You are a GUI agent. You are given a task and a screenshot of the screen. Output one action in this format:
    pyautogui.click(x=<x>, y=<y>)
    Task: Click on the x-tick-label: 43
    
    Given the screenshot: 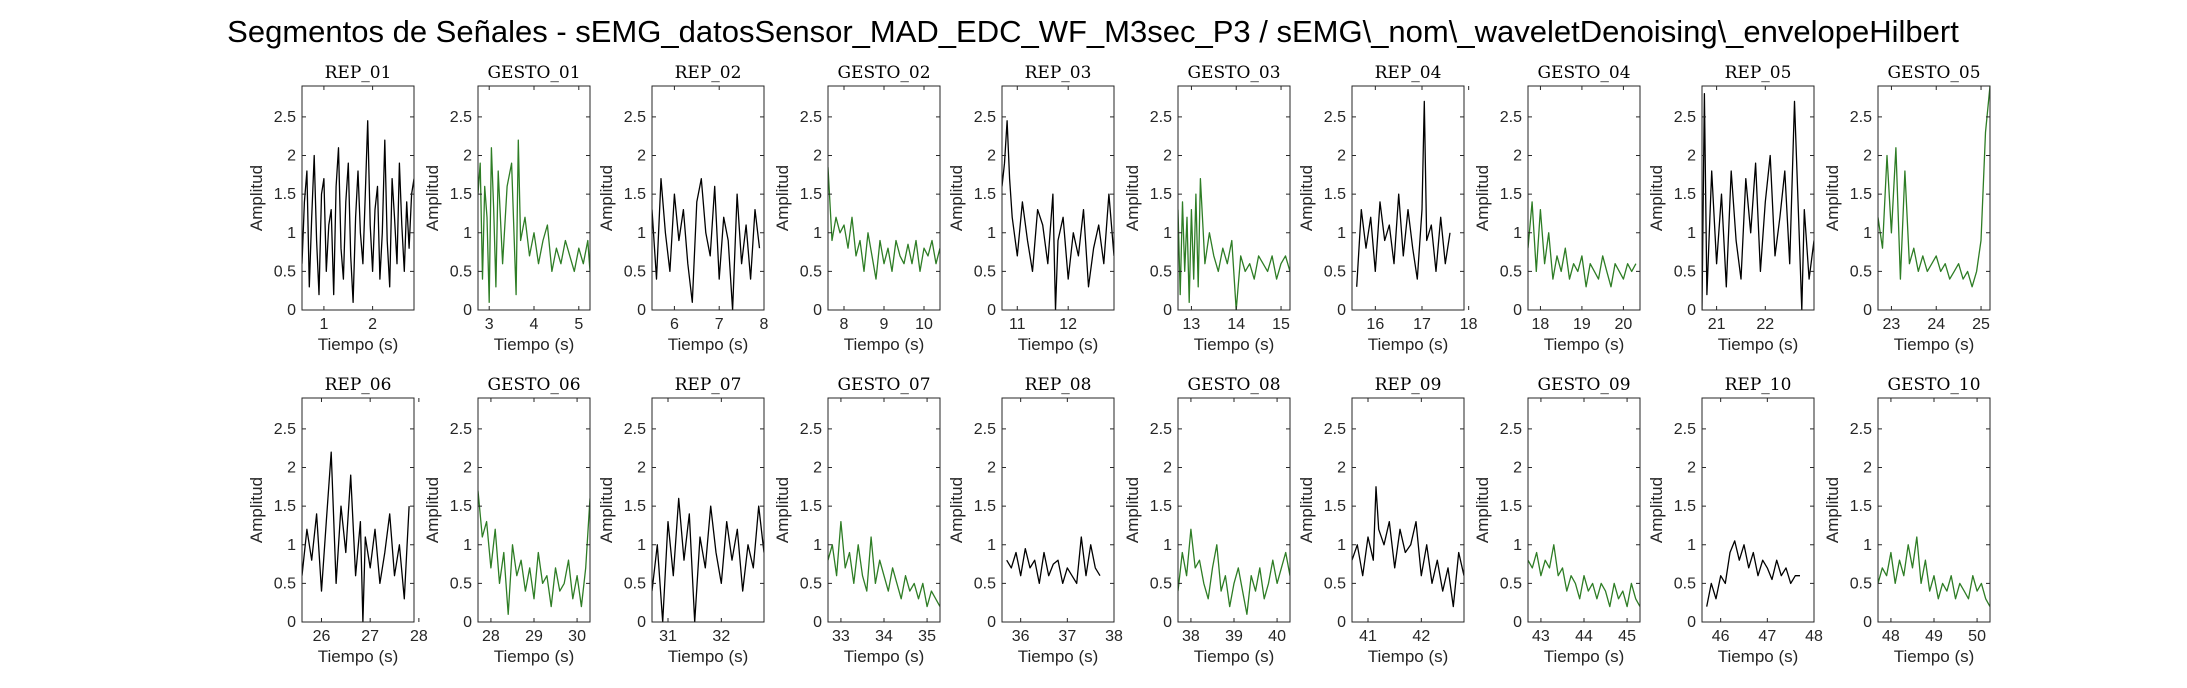 What is the action you would take?
    pyautogui.click(x=1541, y=636)
    